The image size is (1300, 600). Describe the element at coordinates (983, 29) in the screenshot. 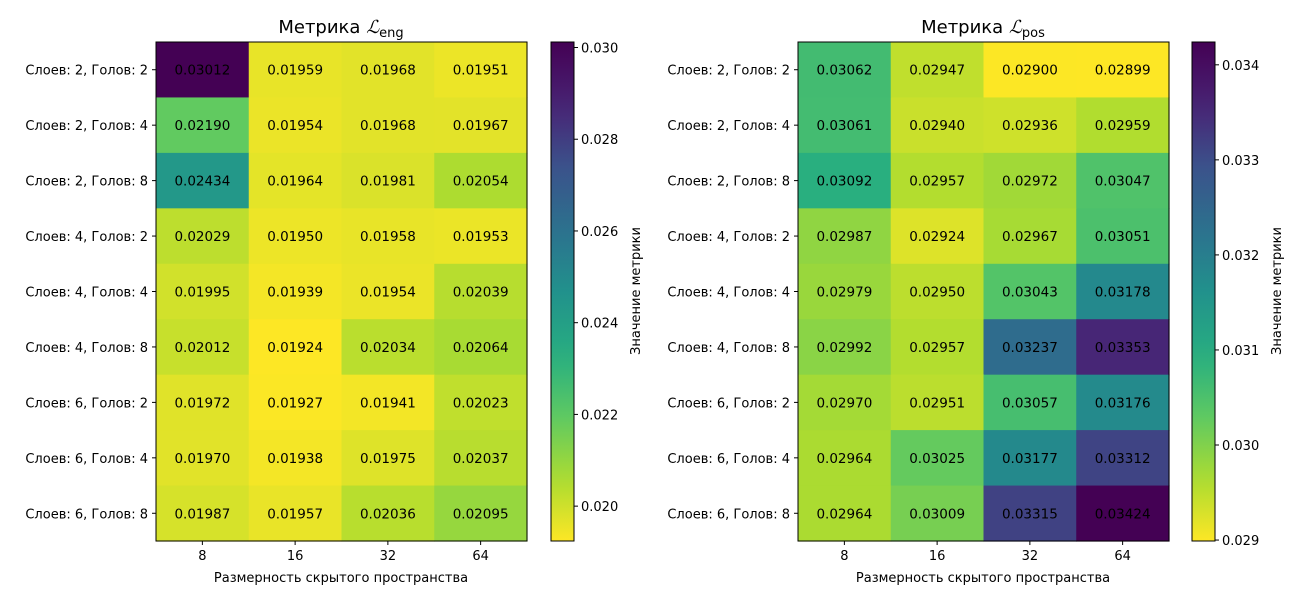

I see `chart-title: Метрика ℒpos` at that location.